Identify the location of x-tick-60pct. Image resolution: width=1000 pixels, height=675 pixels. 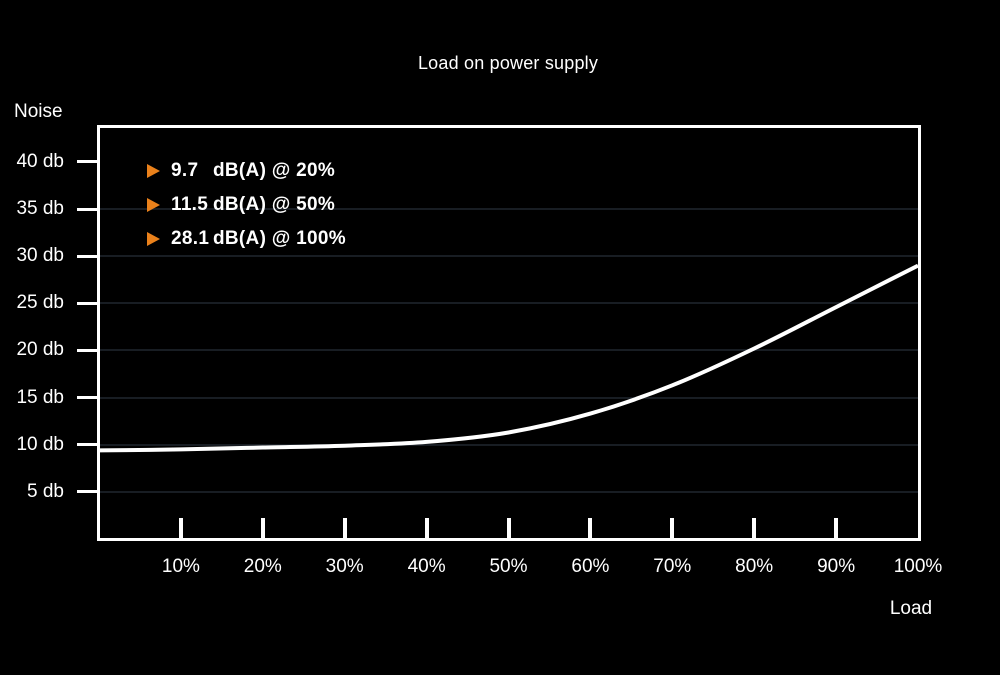
(590, 528).